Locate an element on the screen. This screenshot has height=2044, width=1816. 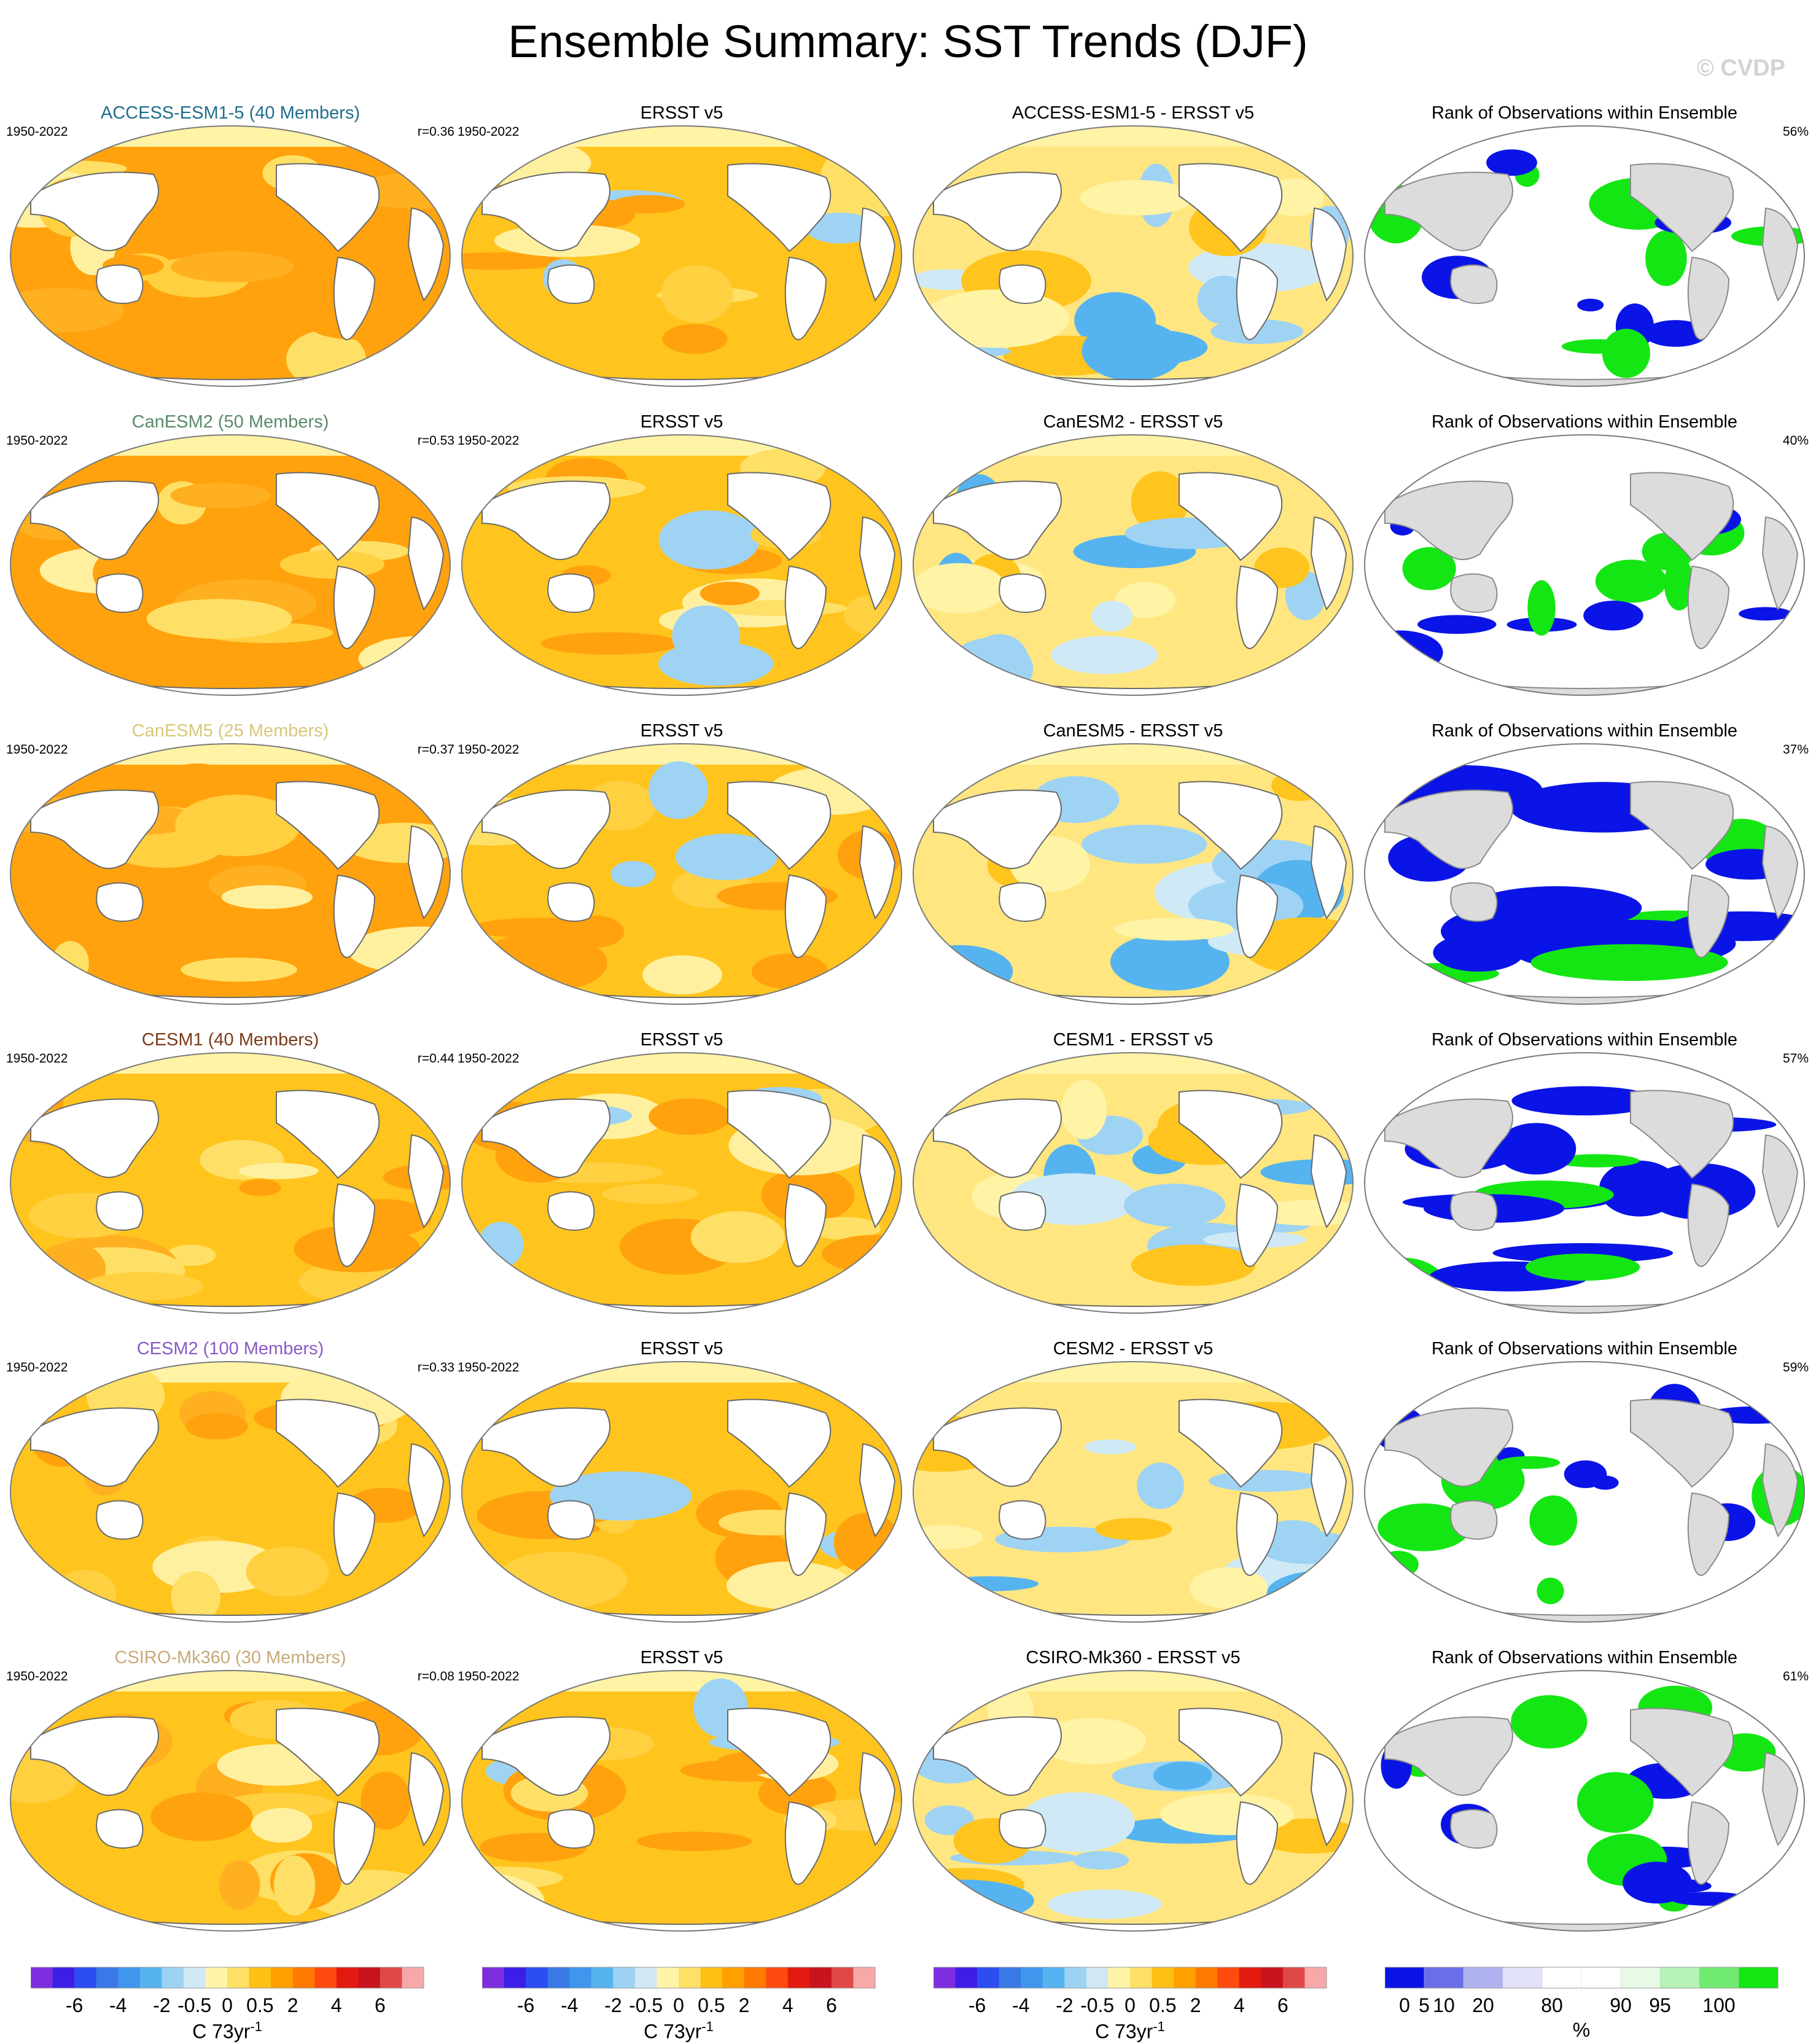
colorbar-tick-label: 5 is located at coordinates (1424, 2005).